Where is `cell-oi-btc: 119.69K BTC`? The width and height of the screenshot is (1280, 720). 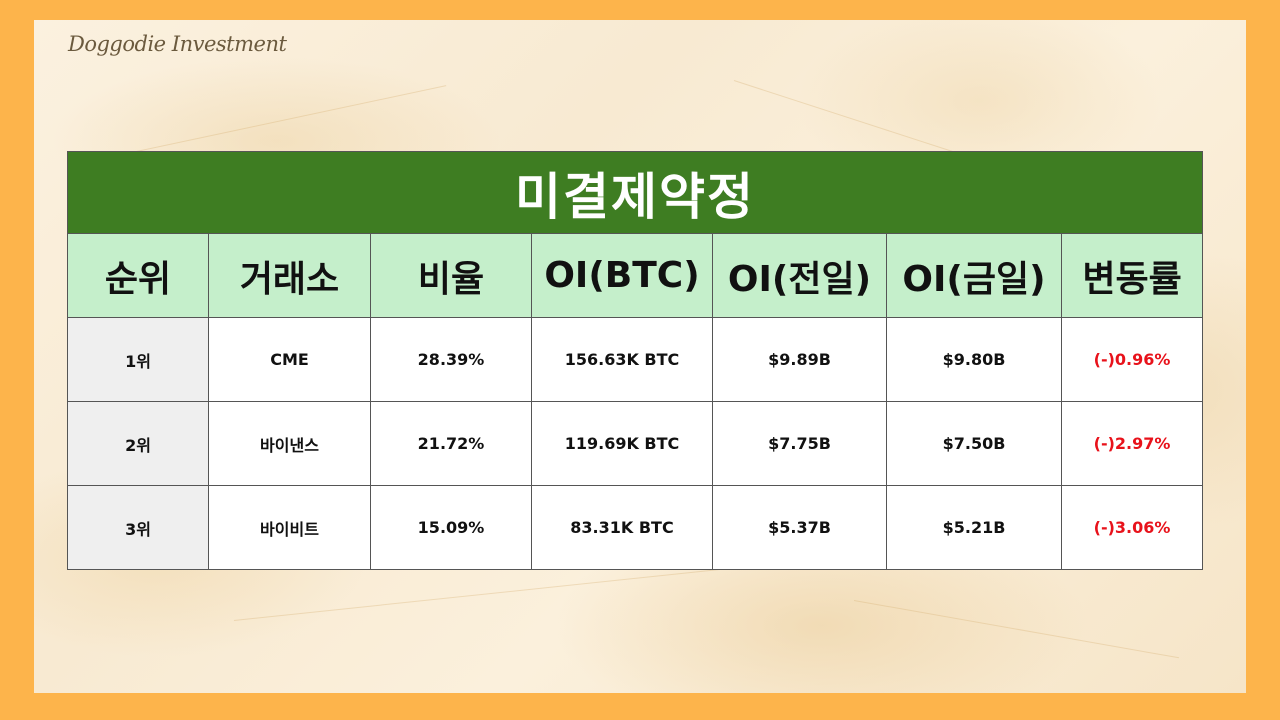
cell-oi-btc: 119.69K BTC is located at coordinates (622, 443).